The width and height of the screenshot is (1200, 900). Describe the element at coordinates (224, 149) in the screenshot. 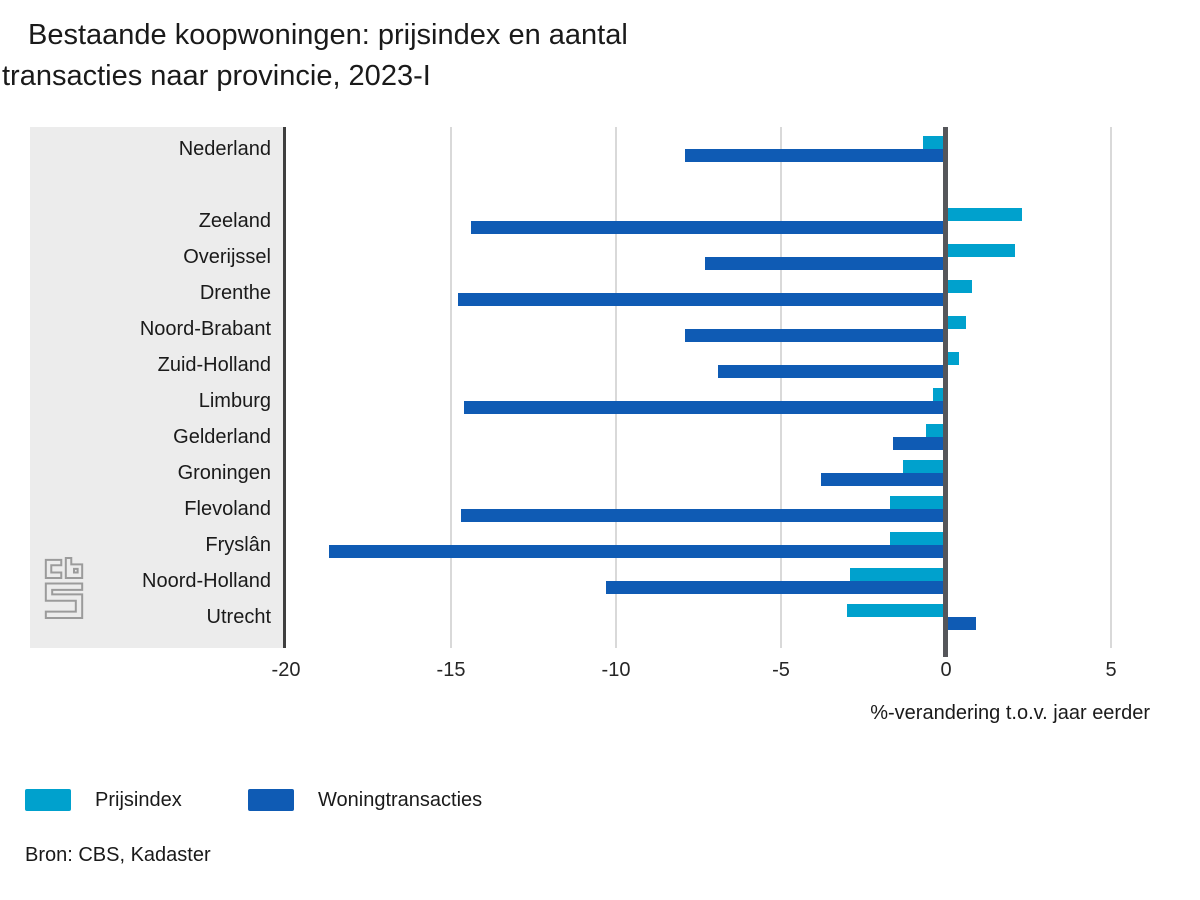

I see `category-label: Nederland` at that location.